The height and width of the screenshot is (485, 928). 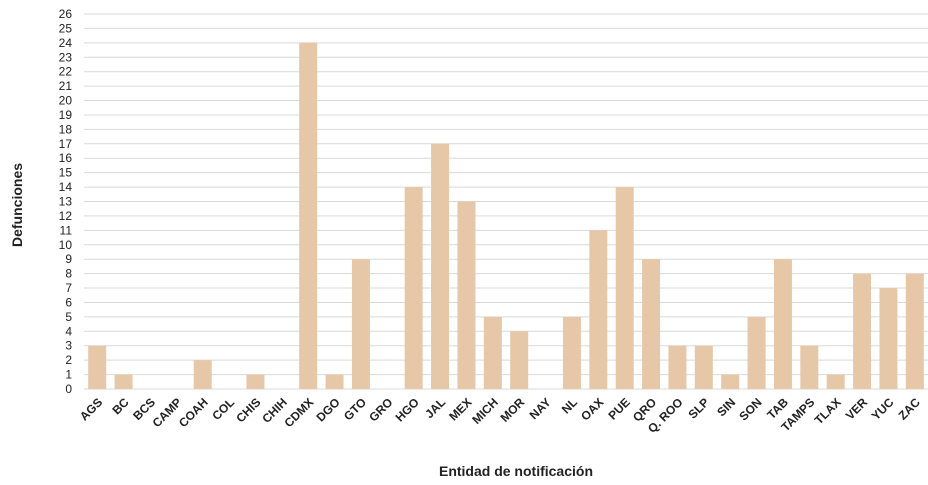 What do you see at coordinates (66, 187) in the screenshot?
I see `y-tick-label: 14` at bounding box center [66, 187].